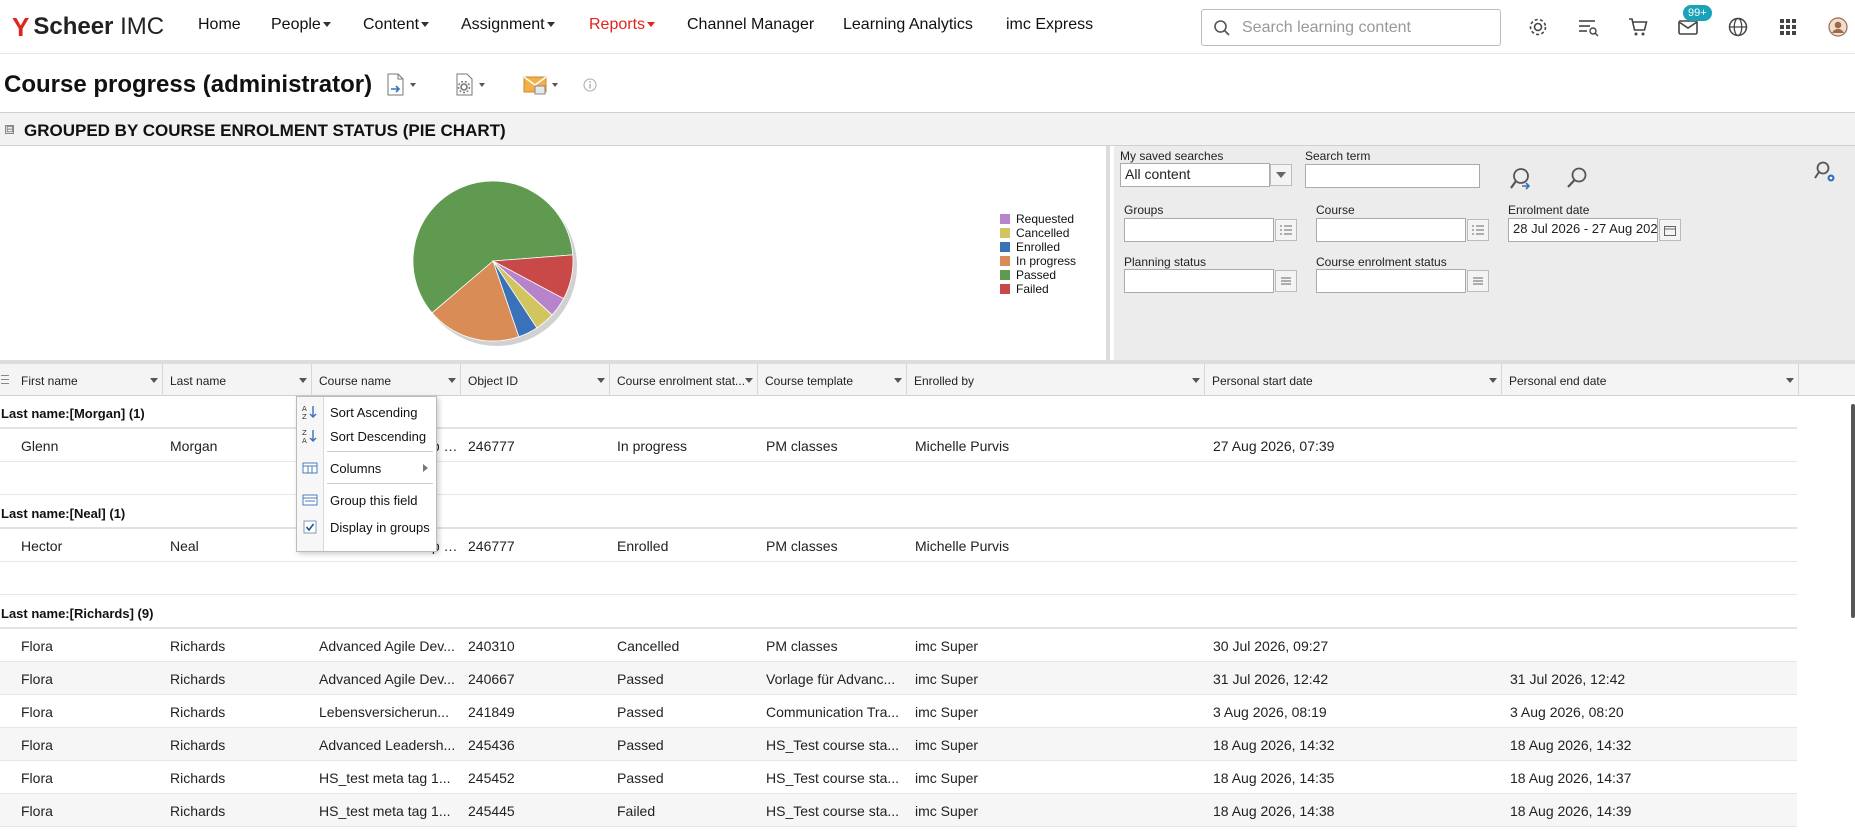 This screenshot has width=1855, height=833. Describe the element at coordinates (1853, 511) in the screenshot. I see `vertical-scrollbar` at that location.